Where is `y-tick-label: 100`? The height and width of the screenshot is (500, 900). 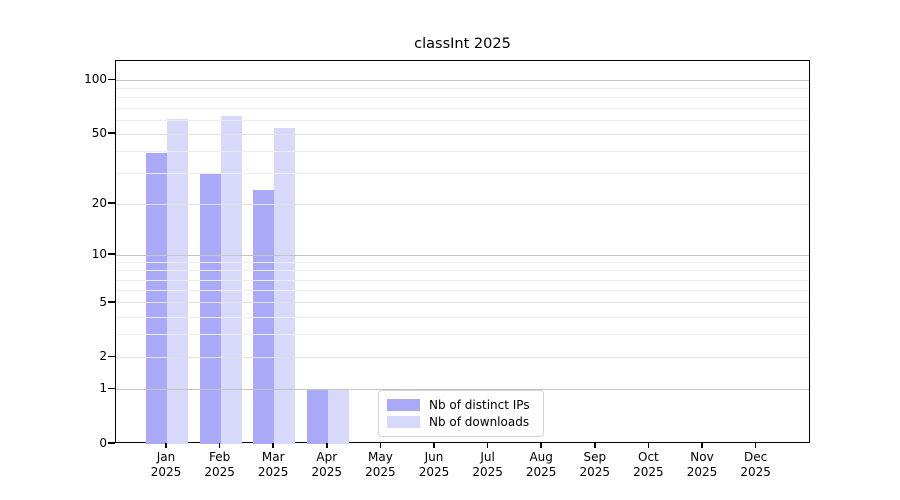
y-tick-label: 100 is located at coordinates (95, 79).